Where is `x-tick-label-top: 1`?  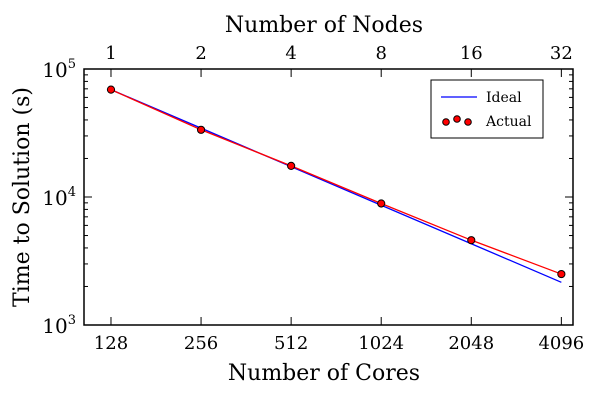 x-tick-label-top: 1 is located at coordinates (110, 53).